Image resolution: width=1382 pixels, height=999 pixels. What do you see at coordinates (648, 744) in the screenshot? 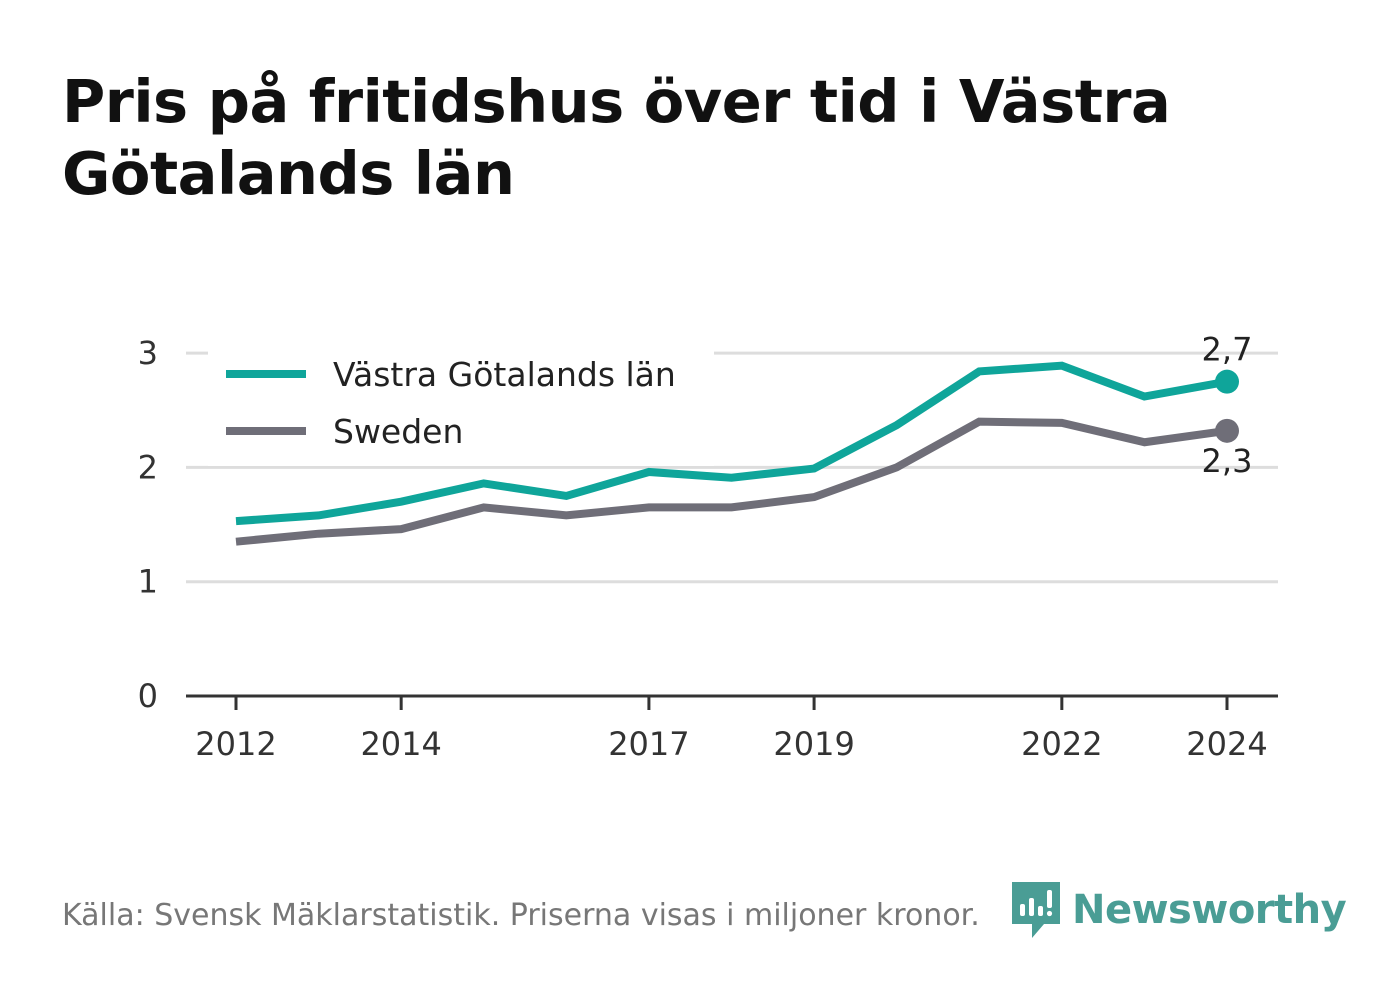
I see `x-tick-label: 2017` at bounding box center [648, 744].